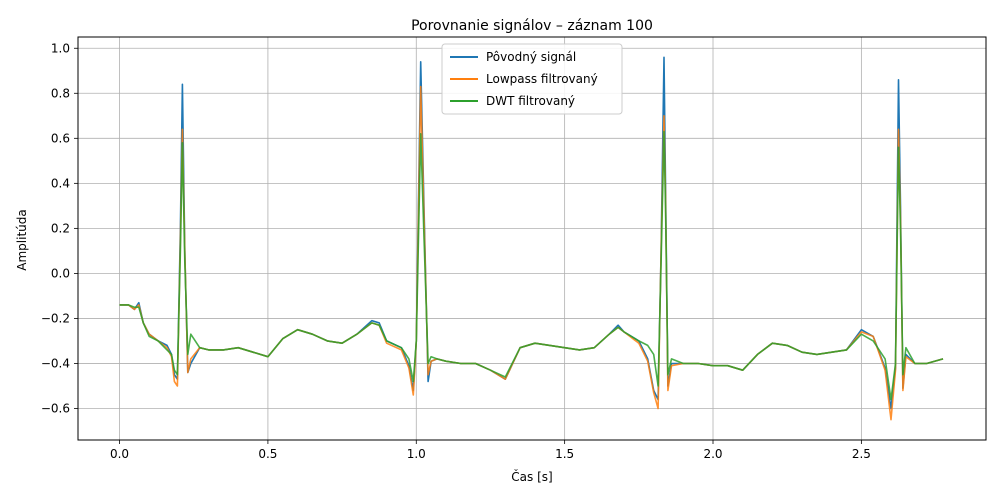  Describe the element at coordinates (60, 93) in the screenshot. I see `y-tick-label: 0.8` at that location.